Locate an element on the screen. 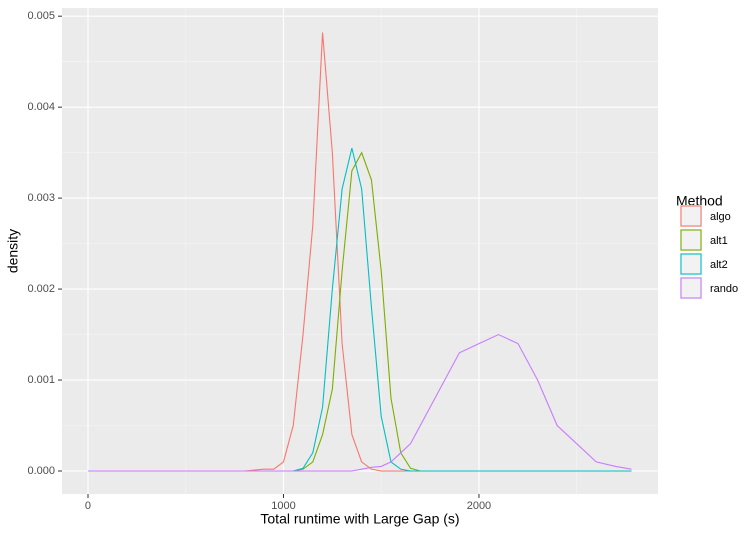  y-axis-title: density is located at coordinates (13, 251).